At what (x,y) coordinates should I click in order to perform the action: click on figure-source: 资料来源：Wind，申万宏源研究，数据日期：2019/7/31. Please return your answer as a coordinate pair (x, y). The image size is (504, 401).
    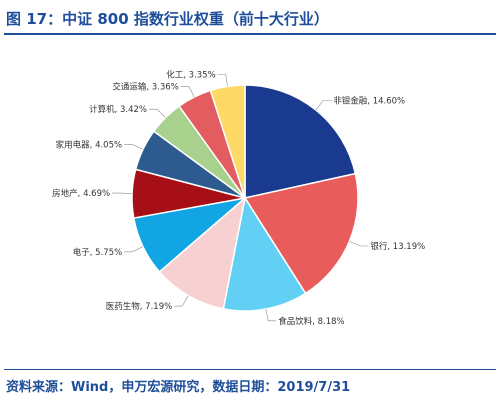
    Looking at the image, I should click on (178, 387).